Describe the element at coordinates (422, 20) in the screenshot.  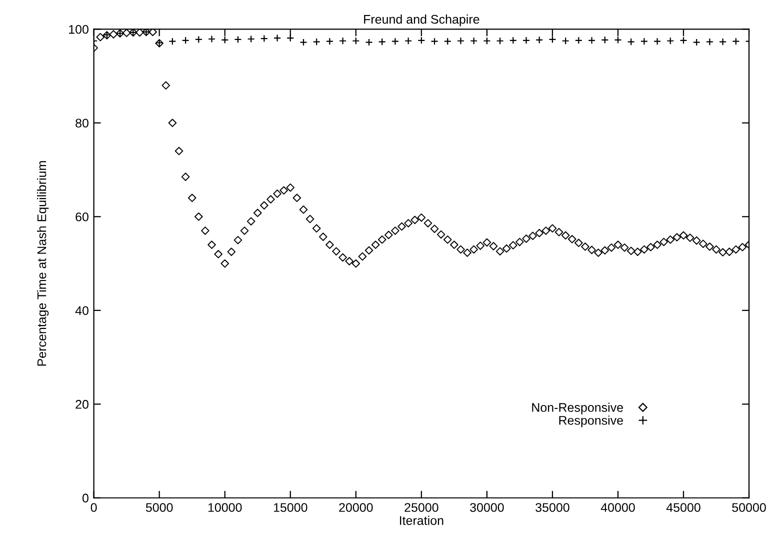
I see `chart-title: Freund and Schapire` at that location.